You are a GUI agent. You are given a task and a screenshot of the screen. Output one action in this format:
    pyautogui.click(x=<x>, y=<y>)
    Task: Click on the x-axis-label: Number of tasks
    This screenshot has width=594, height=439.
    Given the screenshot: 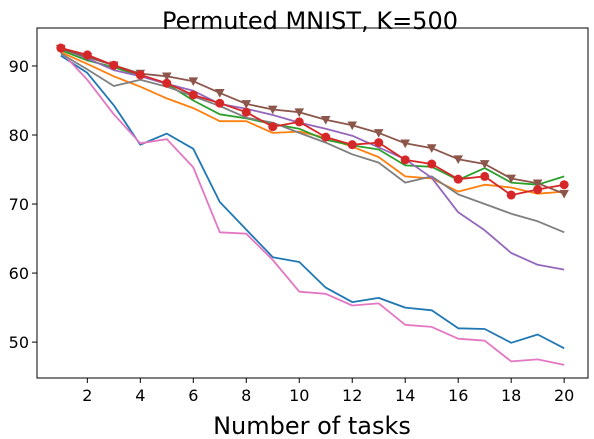 What is the action you would take?
    pyautogui.click(x=312, y=425)
    